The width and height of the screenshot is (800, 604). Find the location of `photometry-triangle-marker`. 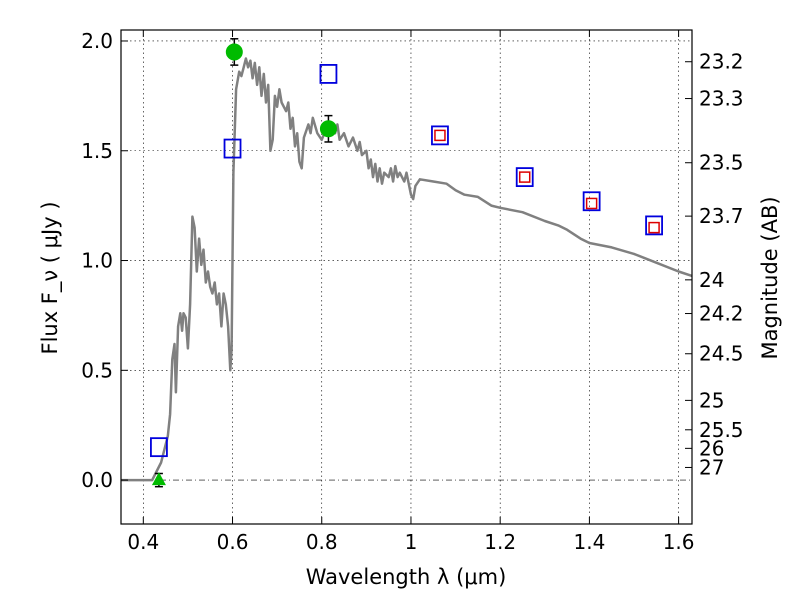

photometry-triangle-marker is located at coordinates (158, 479).